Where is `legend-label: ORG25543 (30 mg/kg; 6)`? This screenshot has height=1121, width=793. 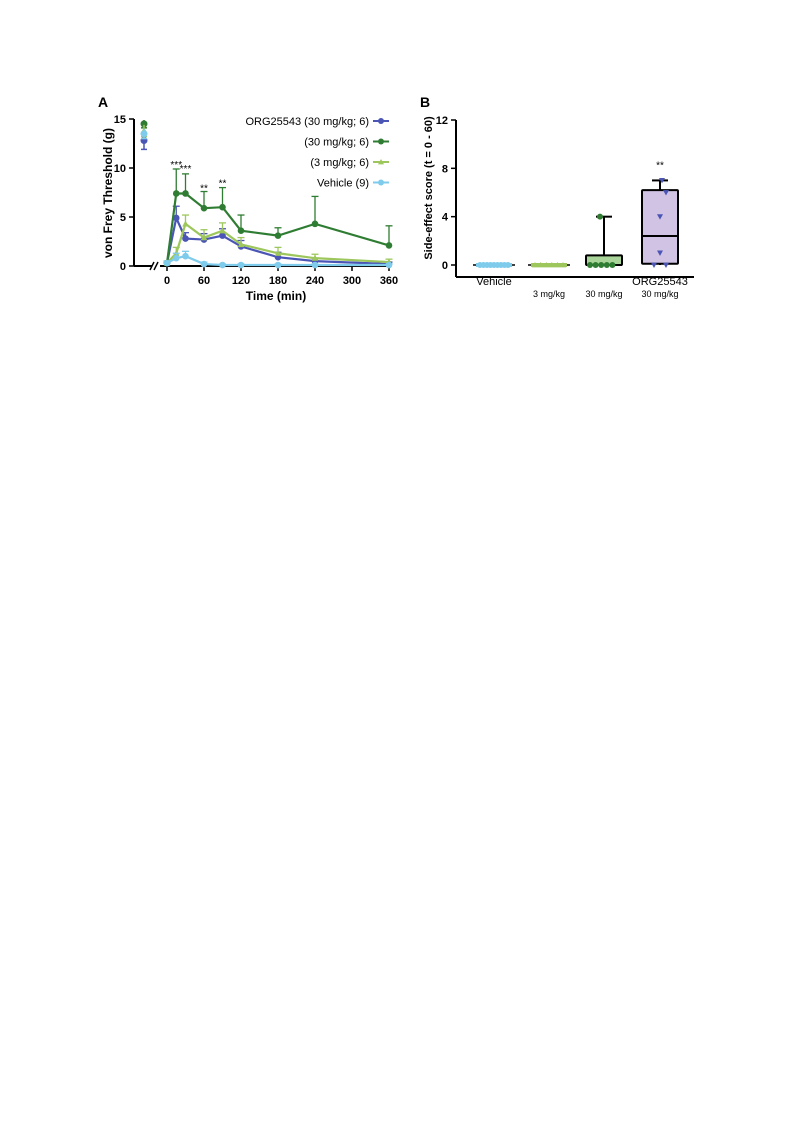
legend-label: ORG25543 (30 mg/kg; 6) is located at coordinates (307, 122).